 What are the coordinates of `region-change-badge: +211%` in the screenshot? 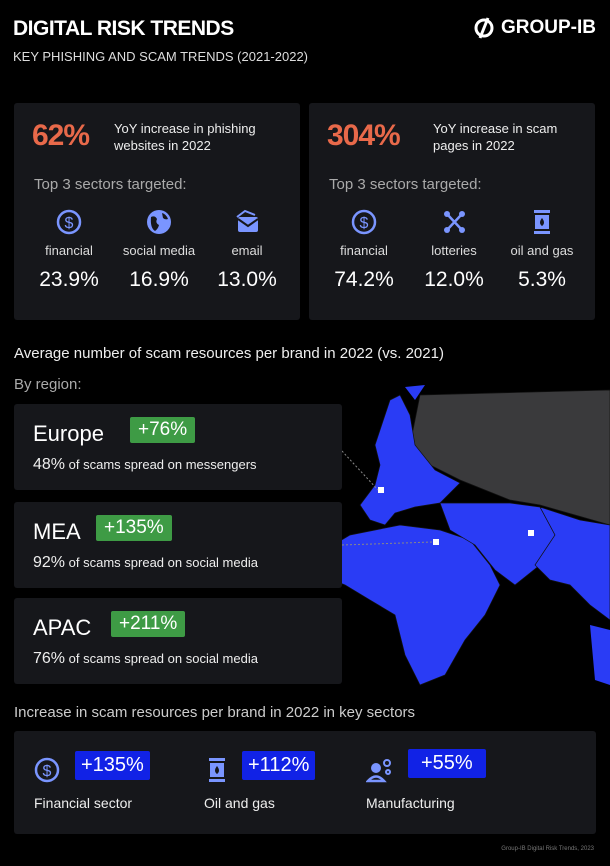 It's located at (148, 624).